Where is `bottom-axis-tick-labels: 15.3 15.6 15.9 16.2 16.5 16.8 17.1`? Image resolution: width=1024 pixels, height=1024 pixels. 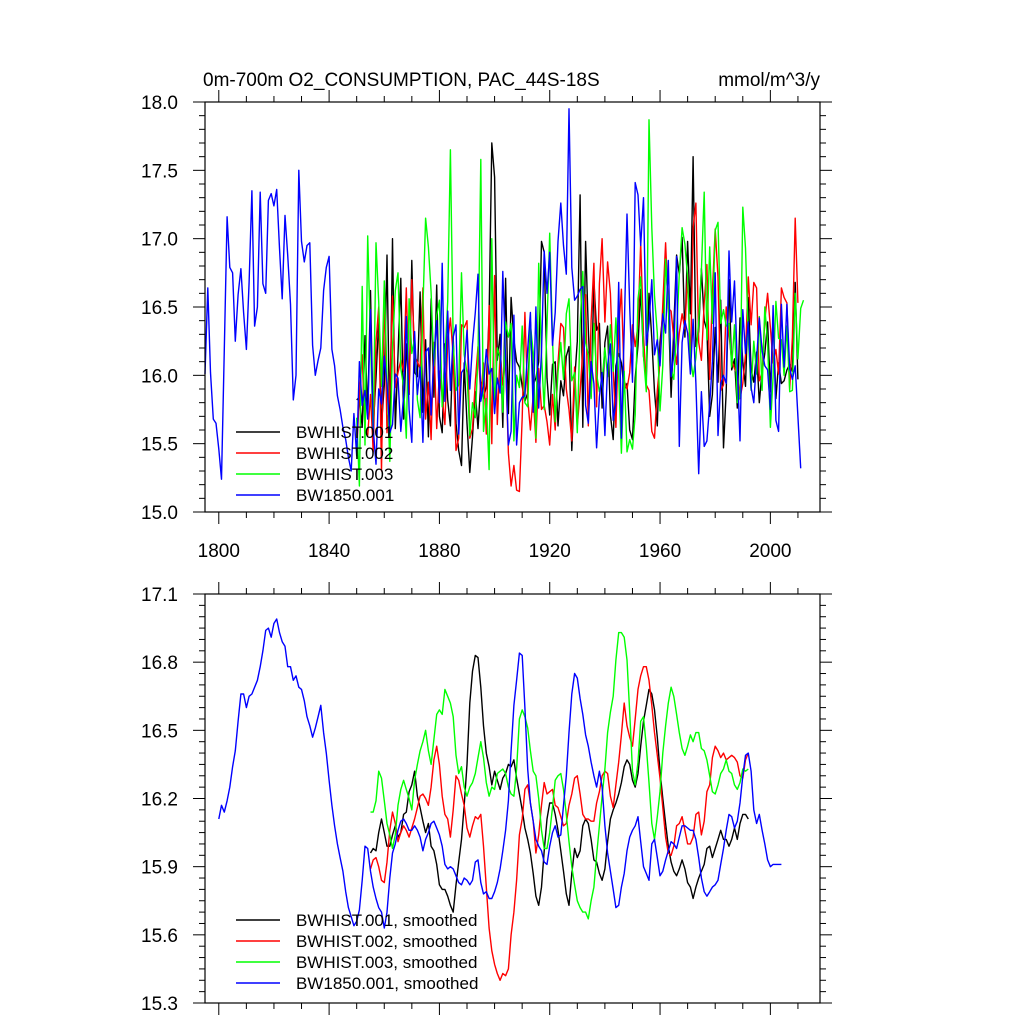
bottom-axis-tick-labels: 15.3 15.6 15.9 16.2 16.5 16.8 17.1 is located at coordinates (159, 800).